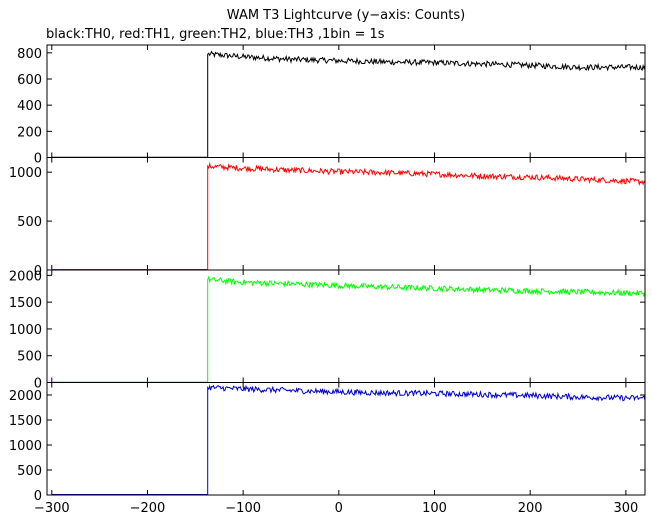  What do you see at coordinates (625, 508) in the screenshot?
I see `x-tick-label: 300` at bounding box center [625, 508].